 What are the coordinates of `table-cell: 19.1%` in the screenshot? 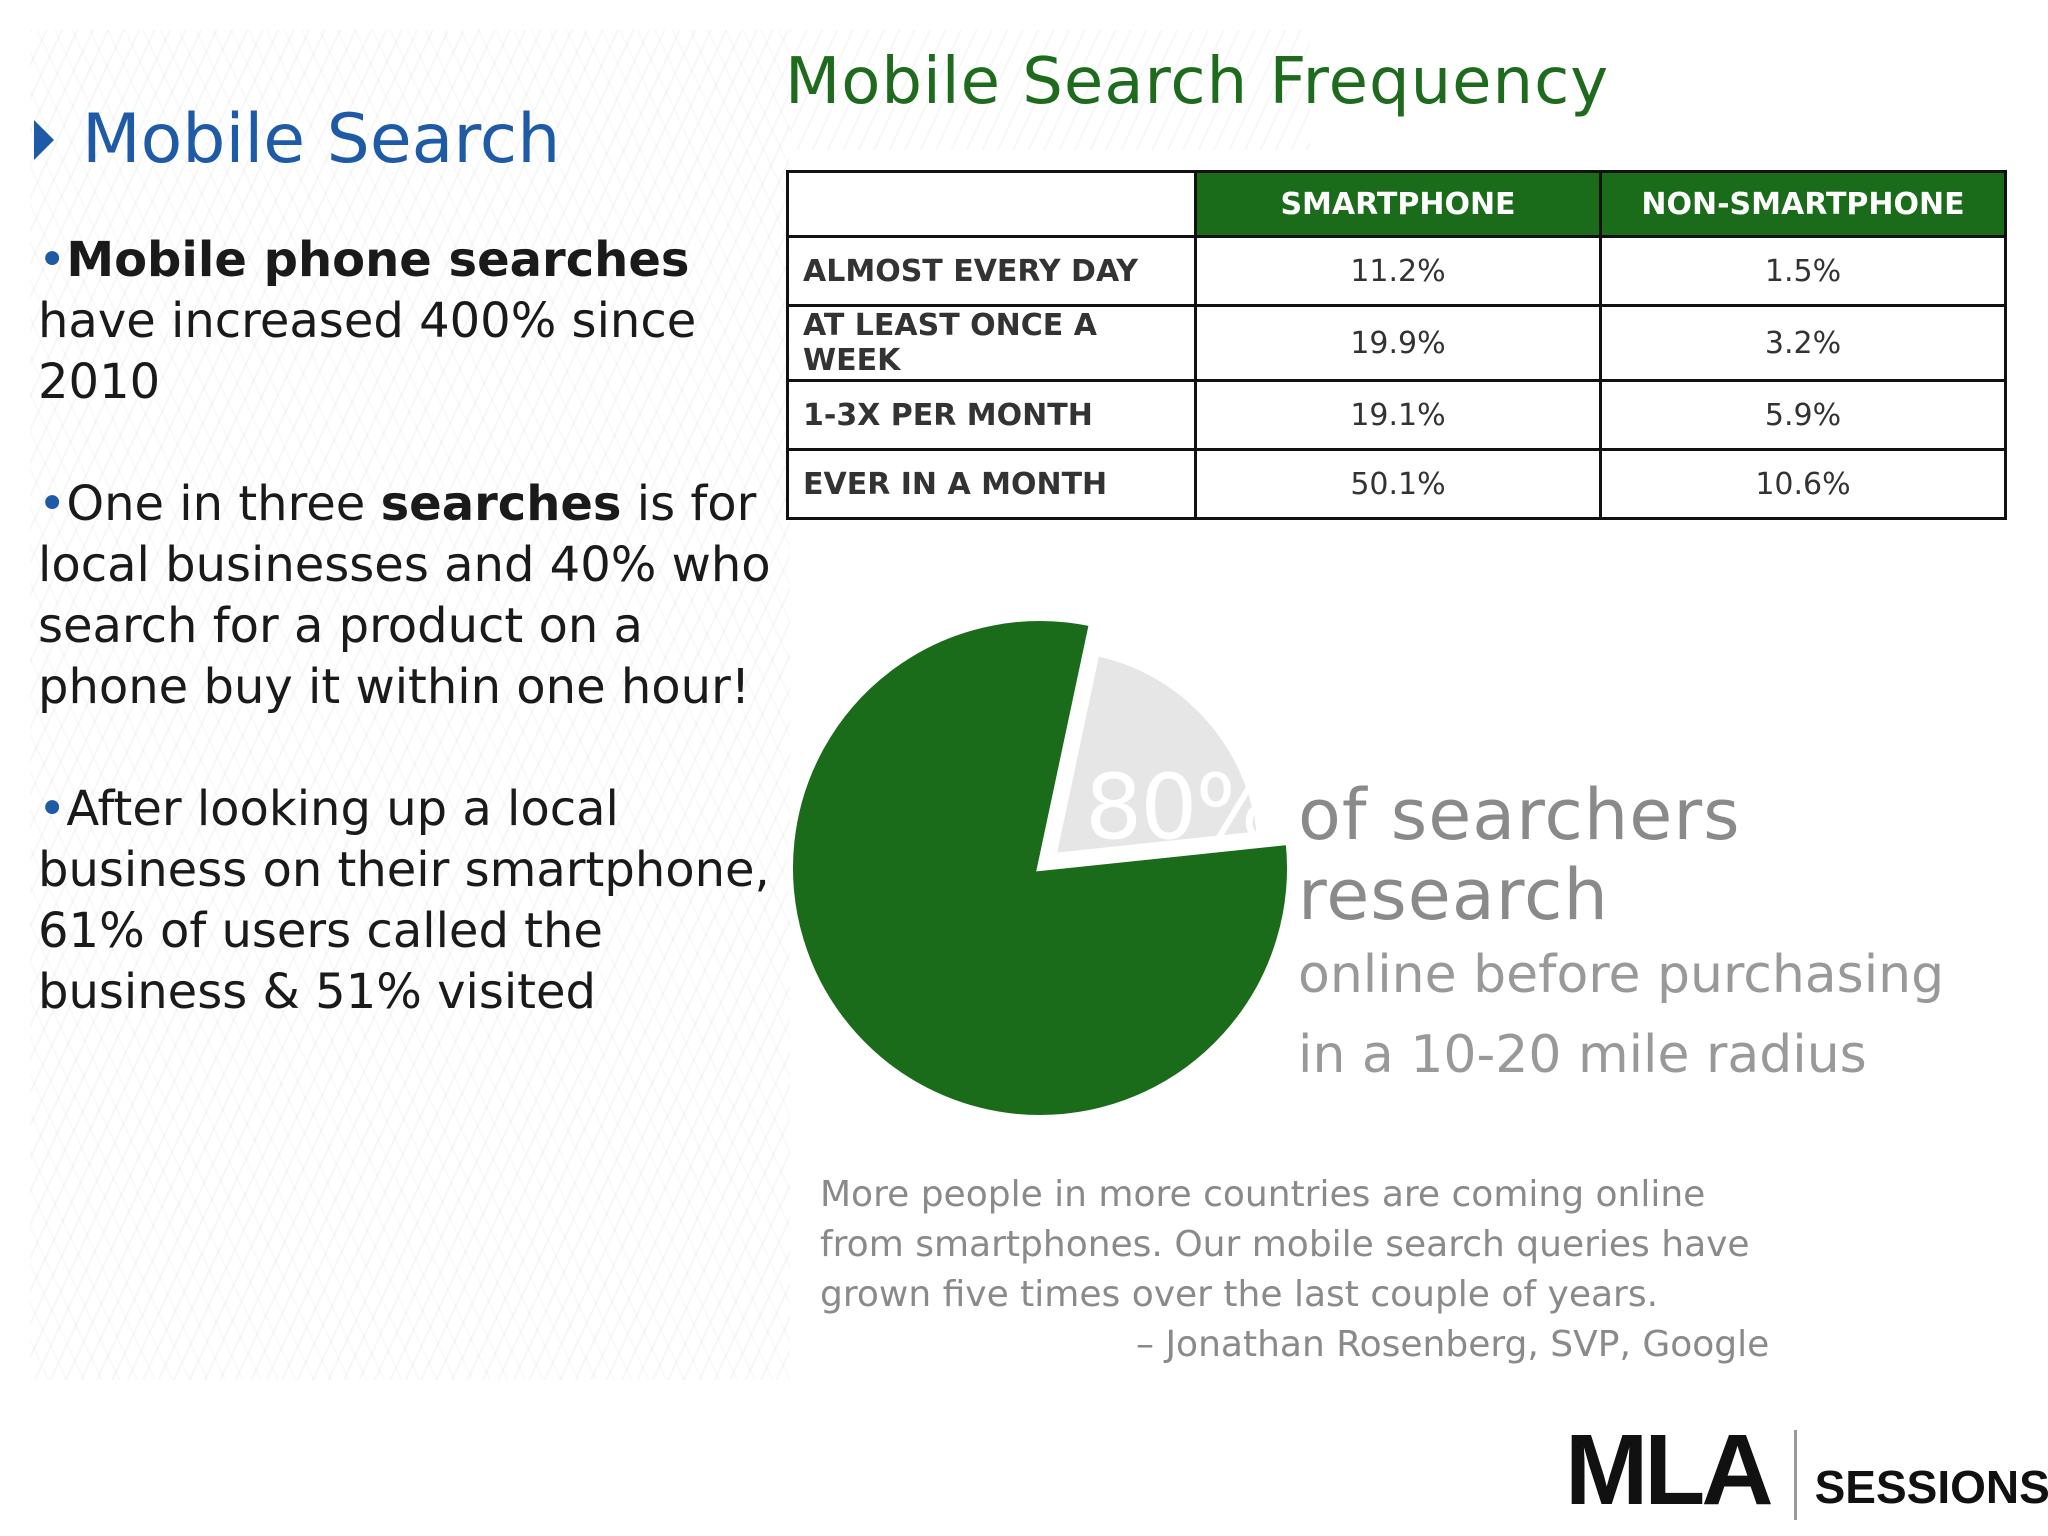 It's located at (1398, 415).